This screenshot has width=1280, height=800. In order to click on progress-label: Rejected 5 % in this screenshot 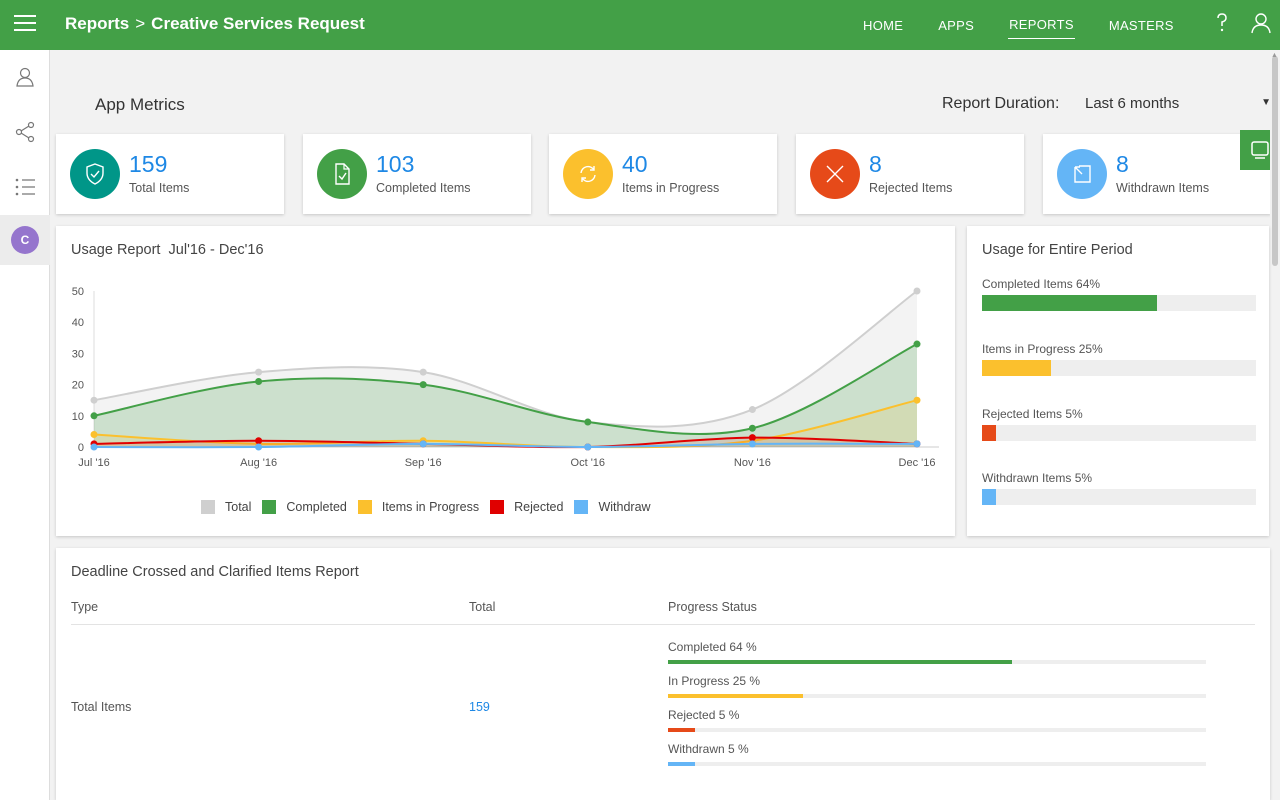, I will do `click(704, 715)`.